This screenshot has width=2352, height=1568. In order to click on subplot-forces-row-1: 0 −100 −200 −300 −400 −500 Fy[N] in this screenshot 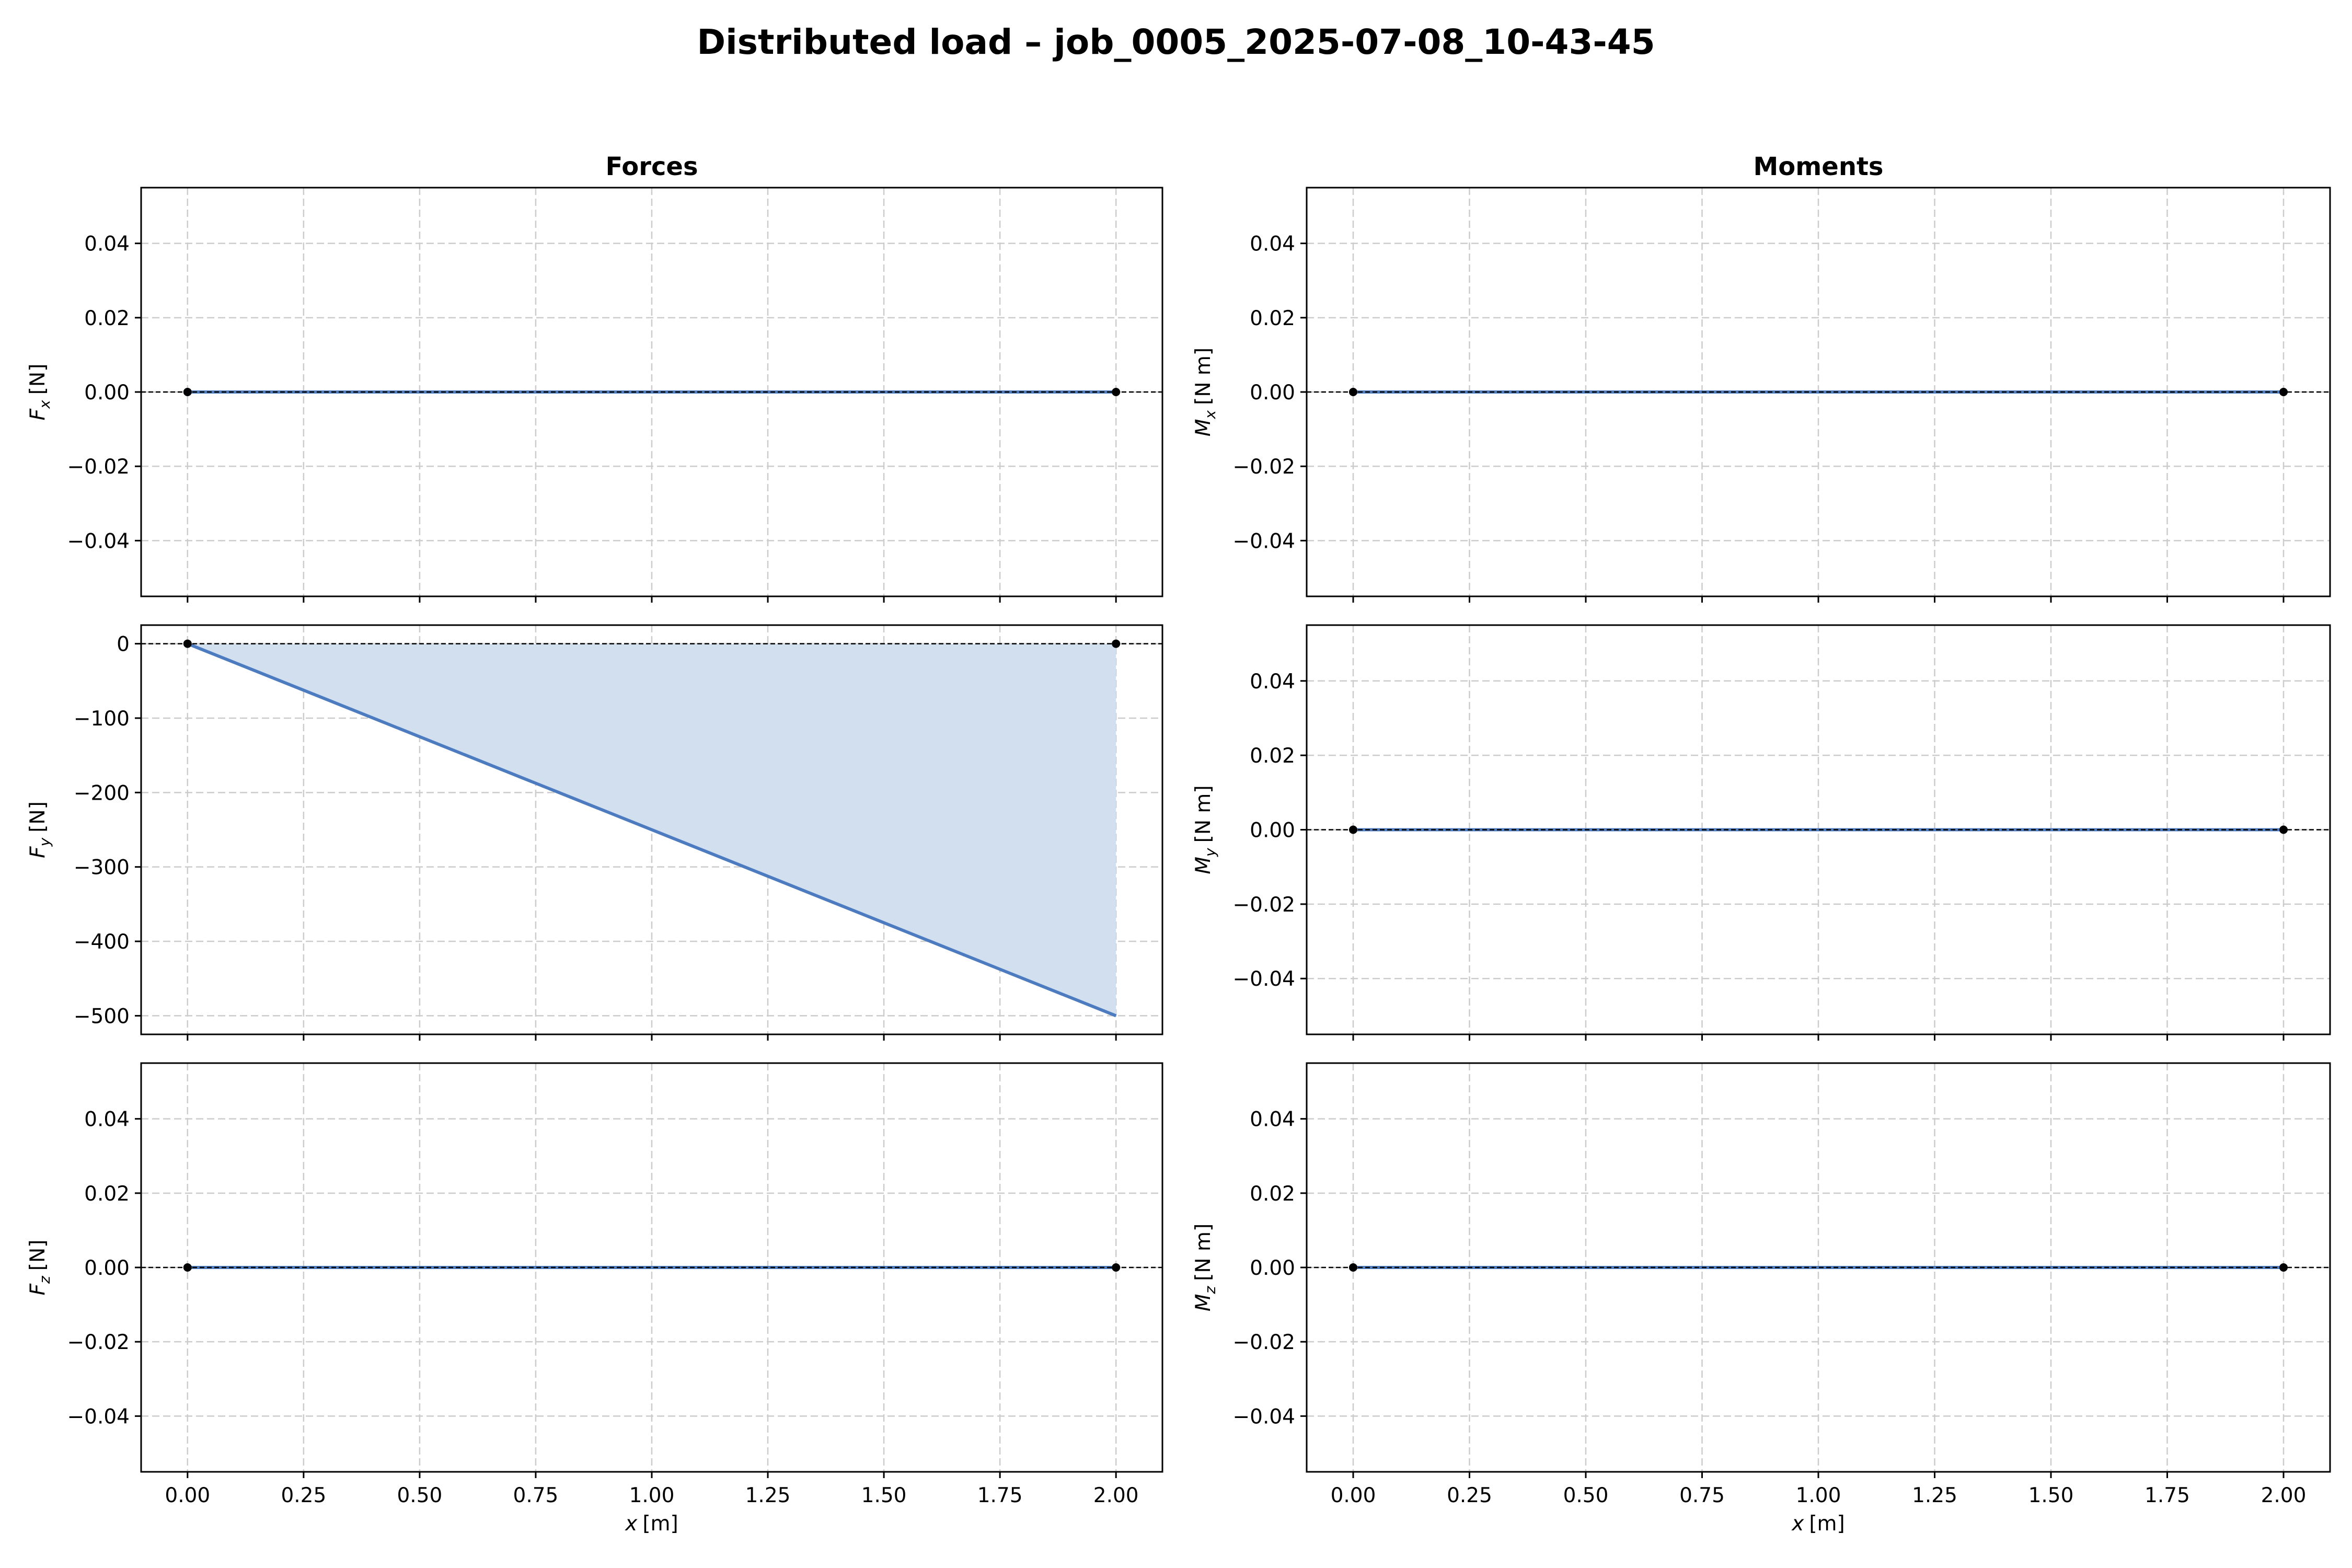, I will do `click(594, 832)`.